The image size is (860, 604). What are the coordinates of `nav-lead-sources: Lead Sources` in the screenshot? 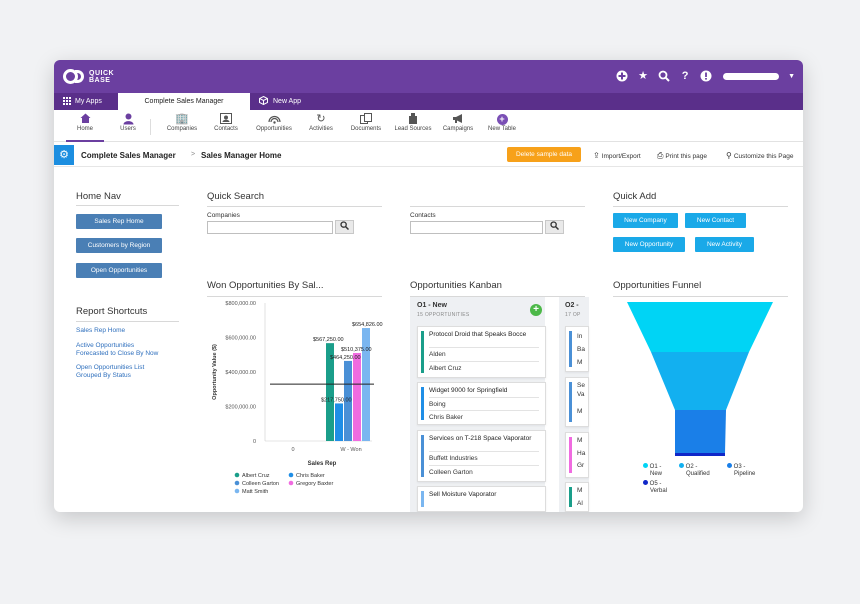 It's located at (413, 122).